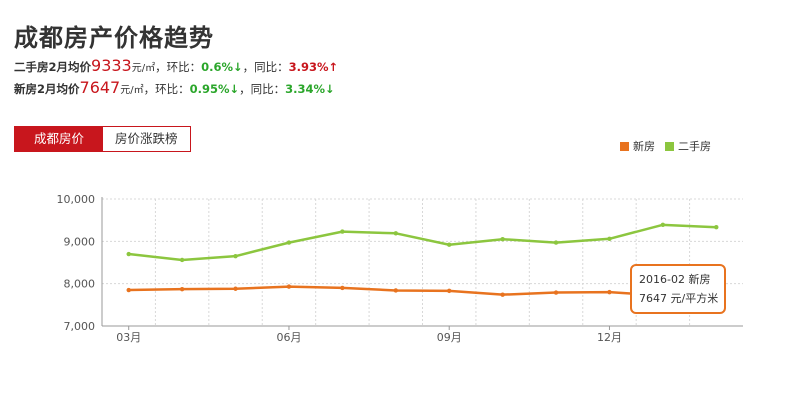 The image size is (786, 400). Describe the element at coordinates (679, 298) in the screenshot. I see `tooltip-line-2: 7647 元/平方米` at that location.